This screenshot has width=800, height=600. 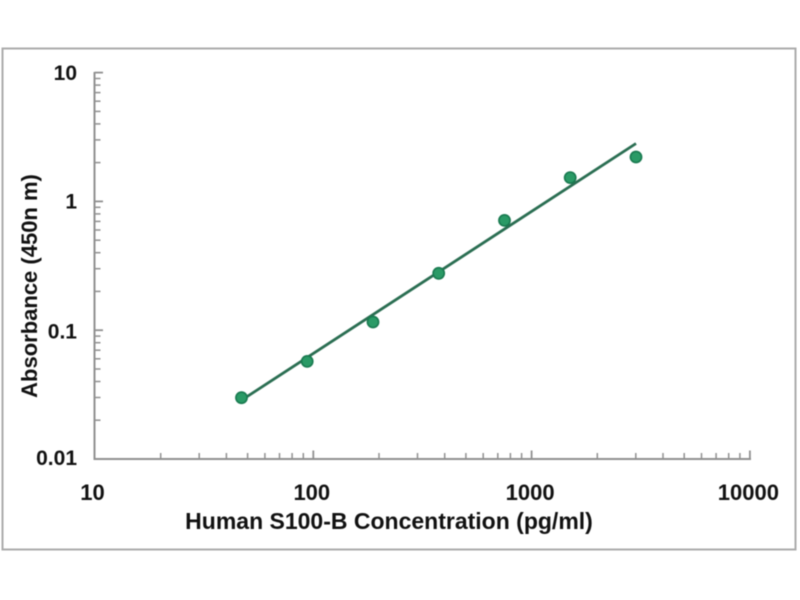 What do you see at coordinates (311, 492) in the screenshot?
I see `svg-text: 100` at bounding box center [311, 492].